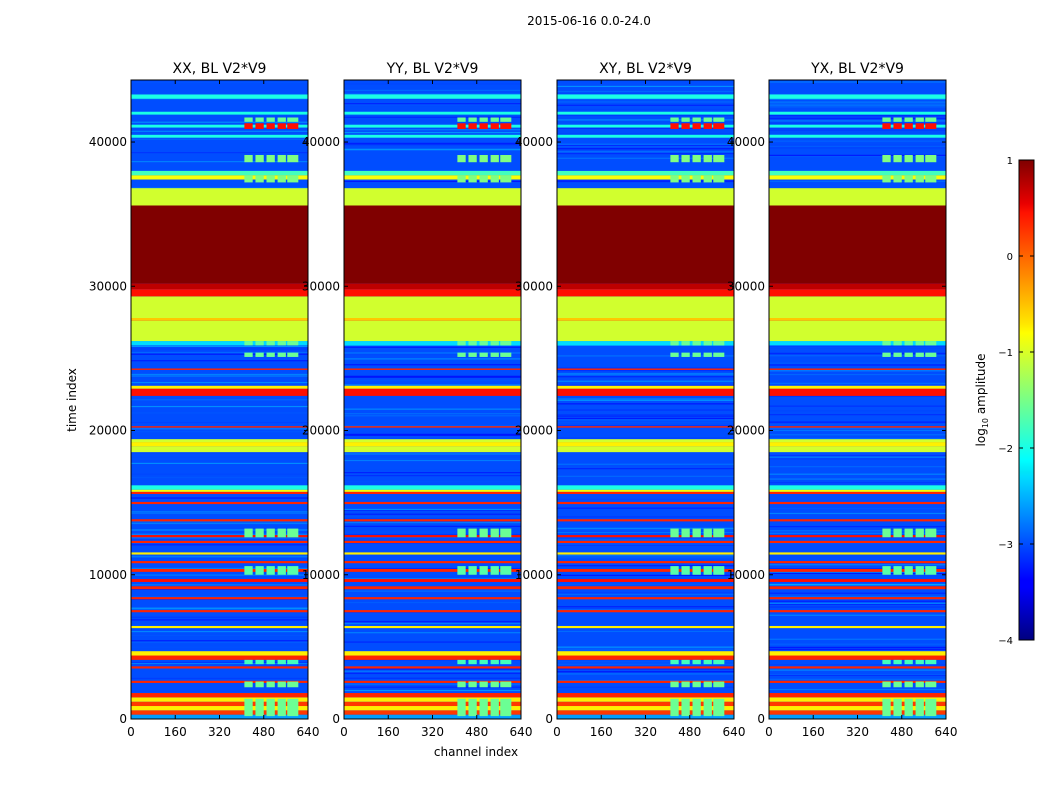 This screenshot has height=800, width=1050. What do you see at coordinates (946, 732) in the screenshot?
I see `x-tick-label: 640` at bounding box center [946, 732].